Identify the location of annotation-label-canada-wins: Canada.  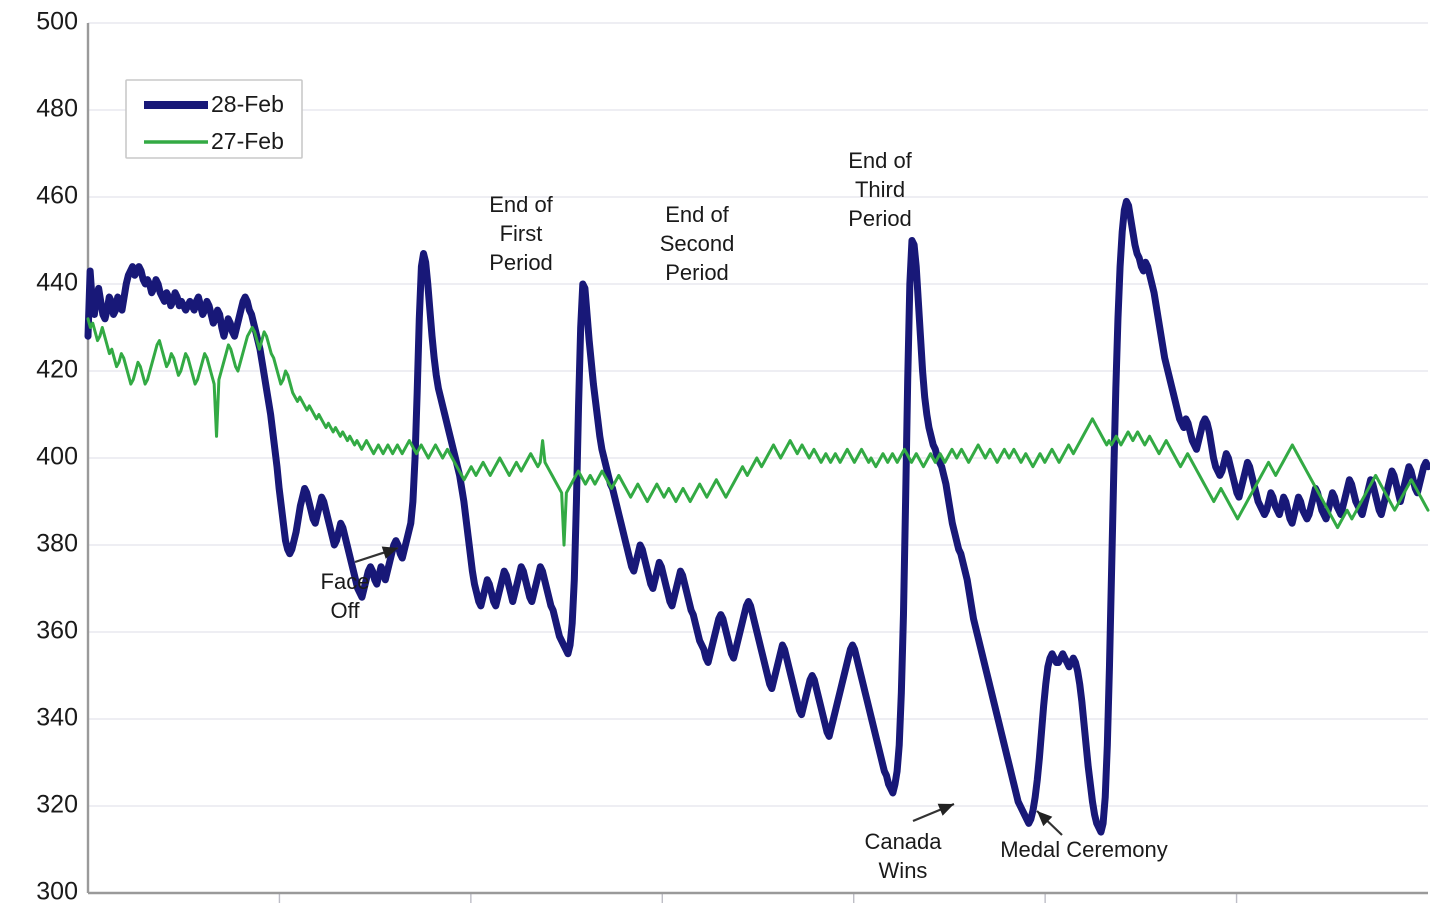
(903, 841).